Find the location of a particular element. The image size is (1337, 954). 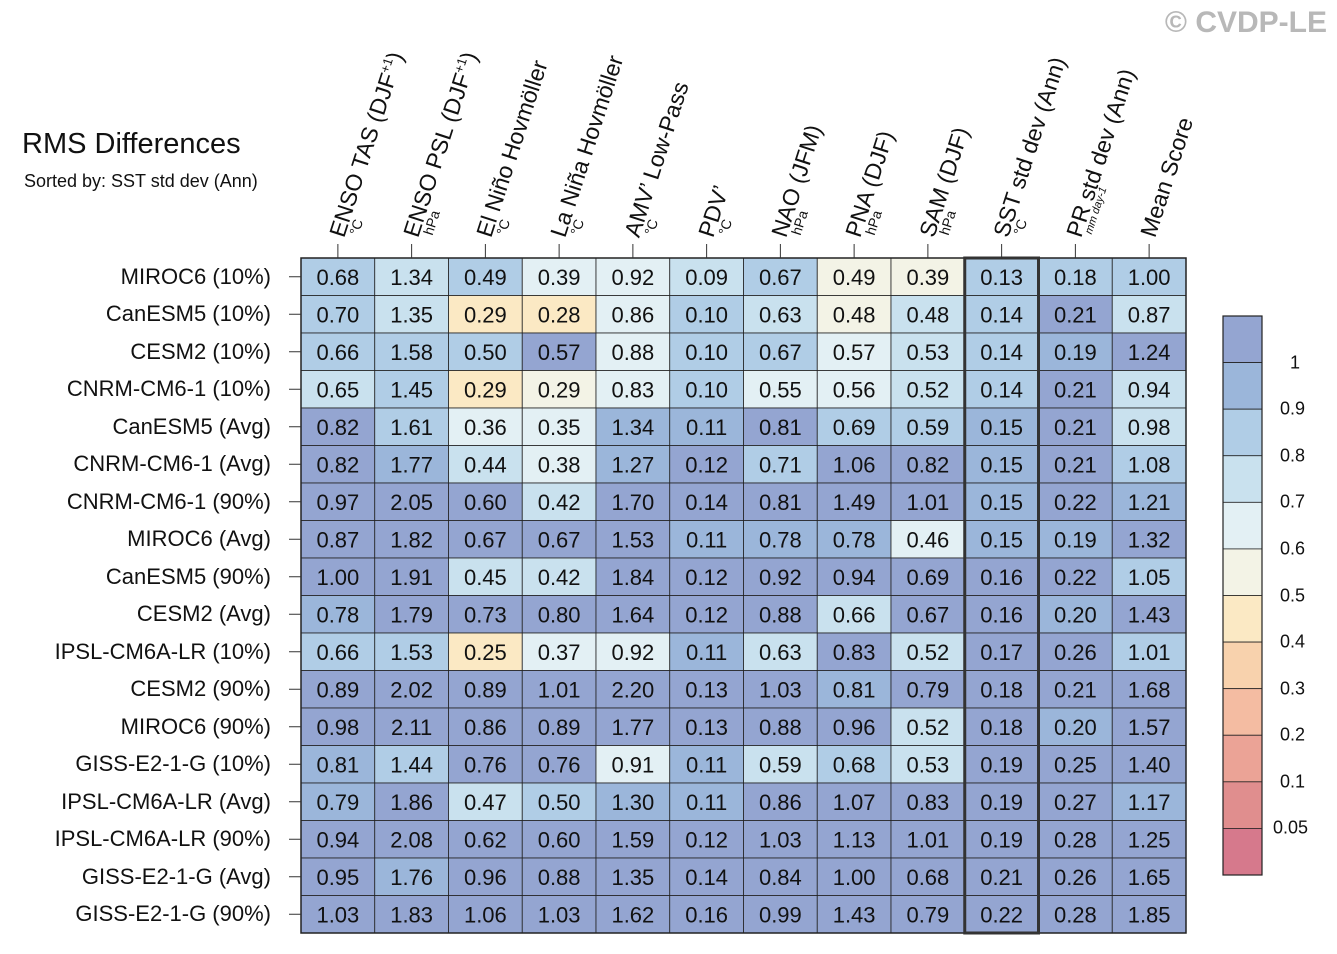

cell-value: 0.15 is located at coordinates (1001, 464).